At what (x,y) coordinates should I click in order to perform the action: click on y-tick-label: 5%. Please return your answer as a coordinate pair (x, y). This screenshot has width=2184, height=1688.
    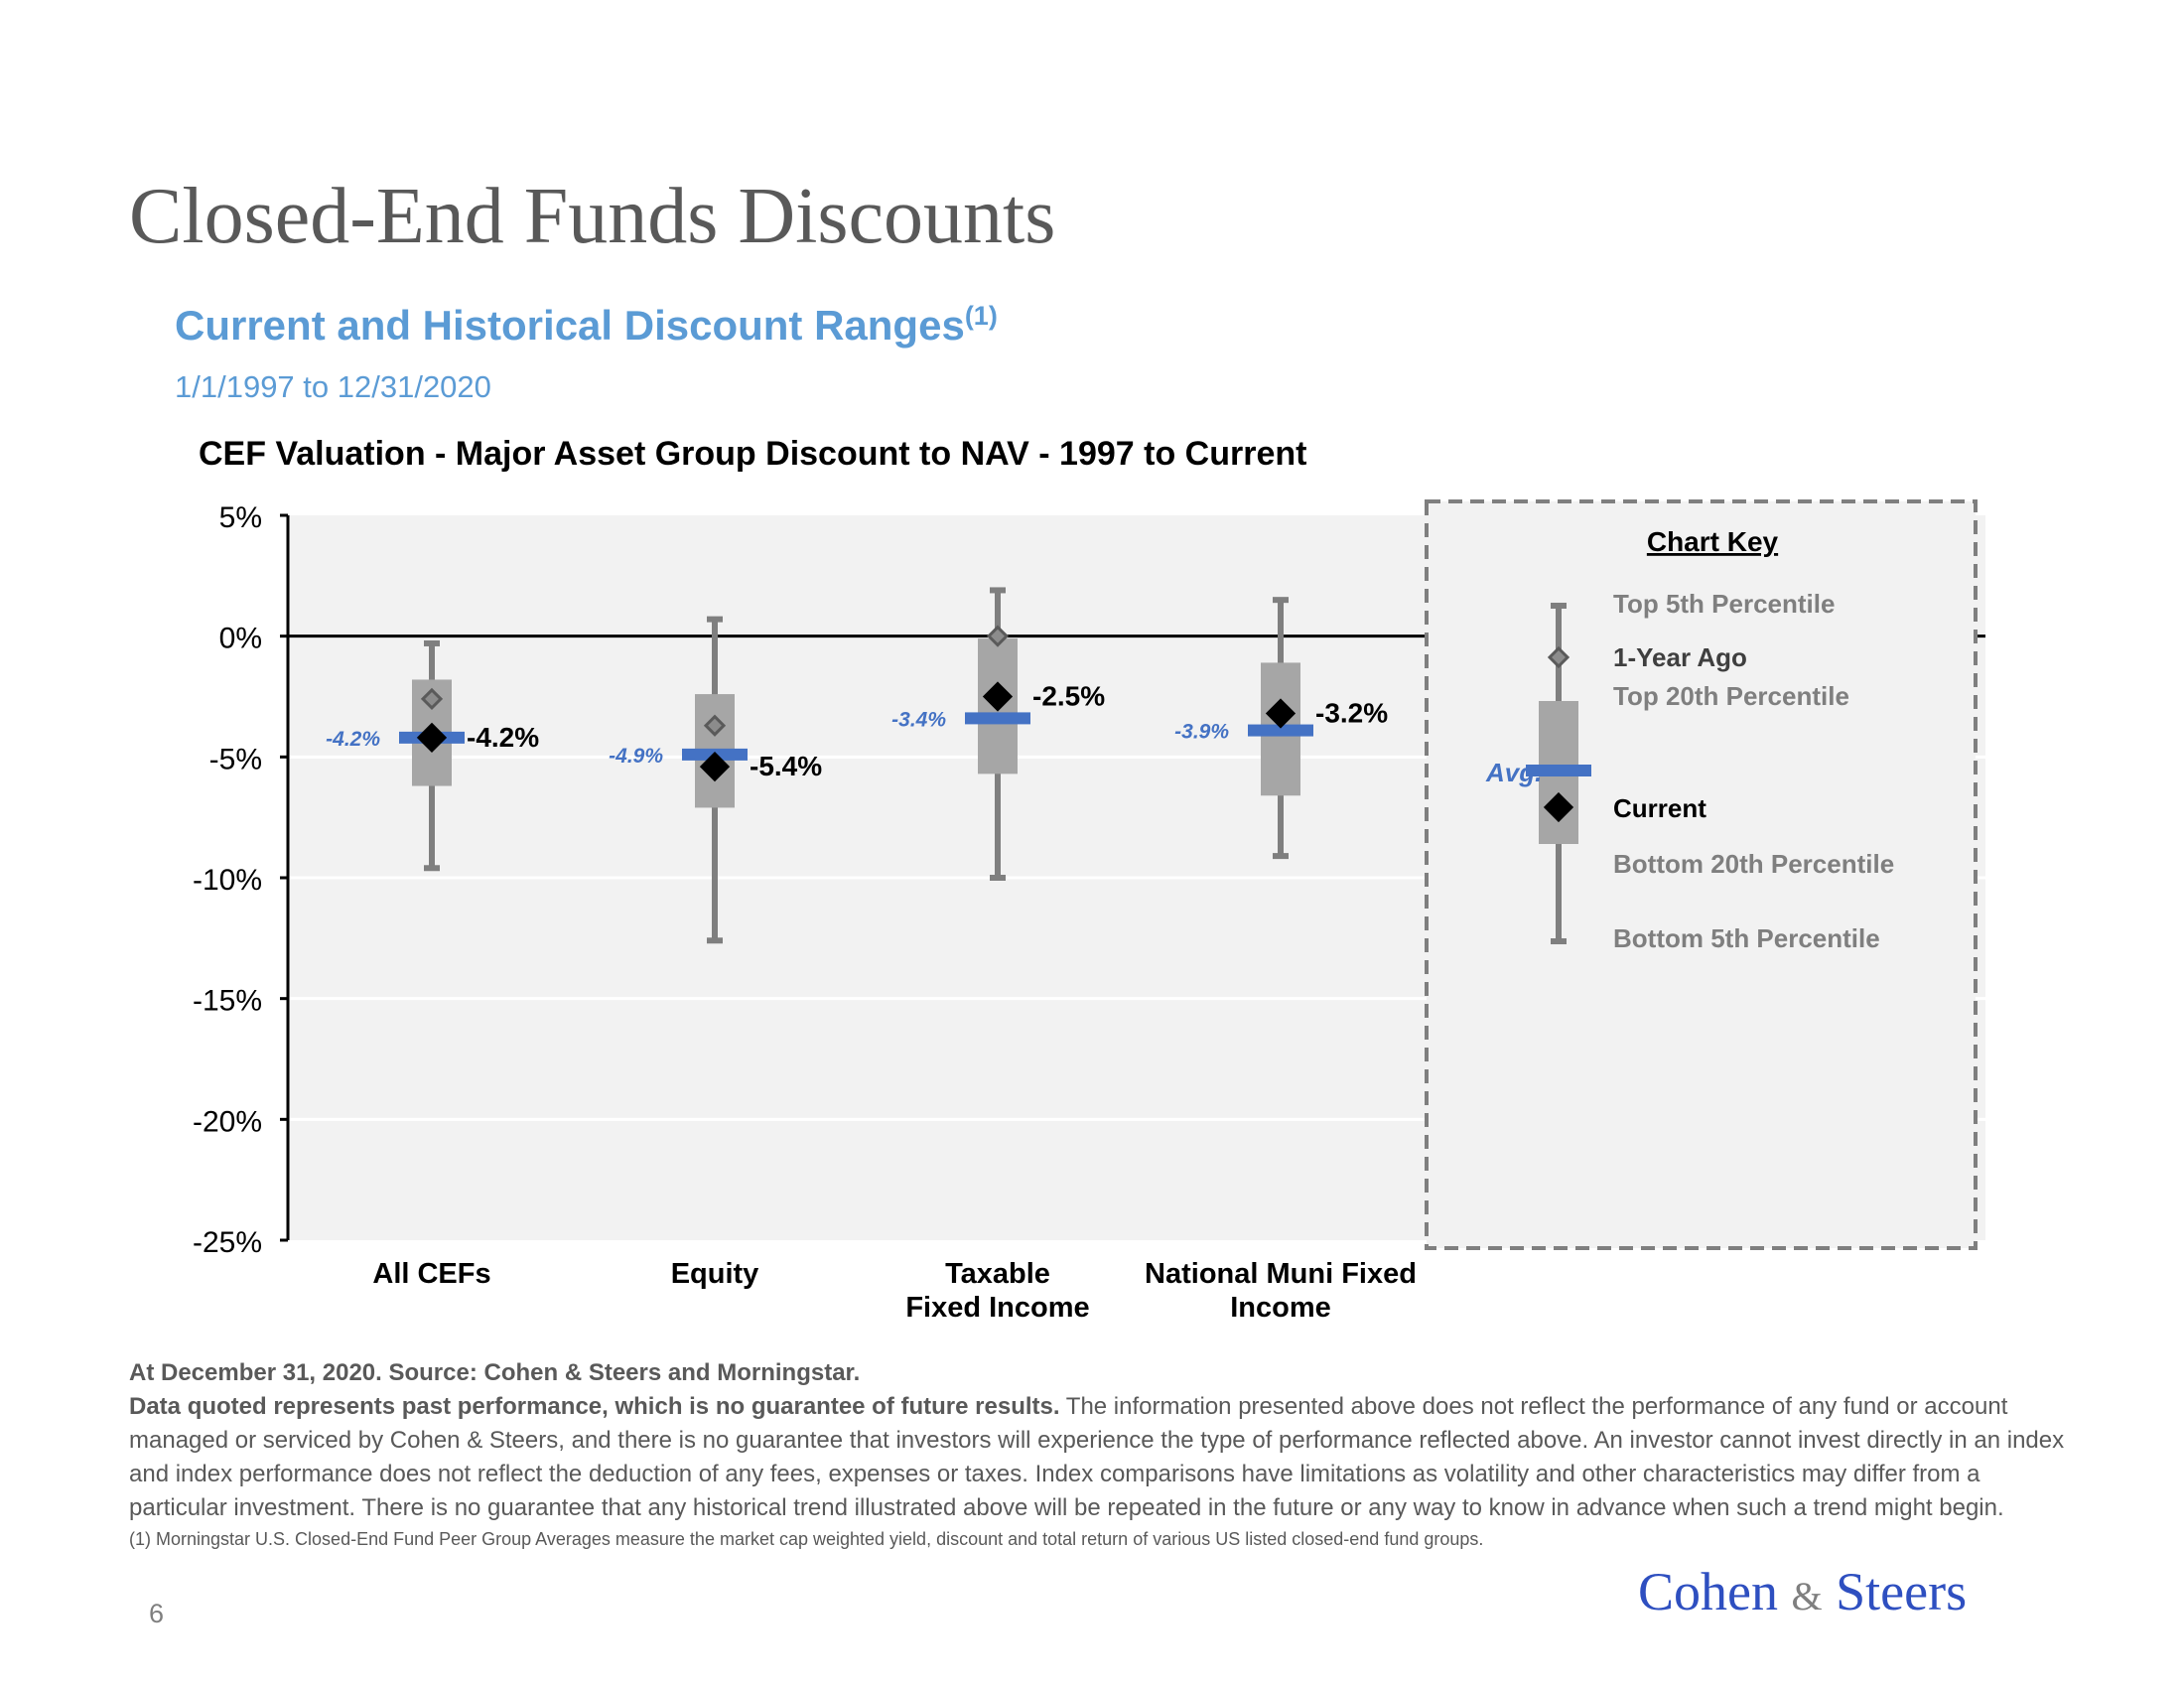
    Looking at the image, I should click on (240, 517).